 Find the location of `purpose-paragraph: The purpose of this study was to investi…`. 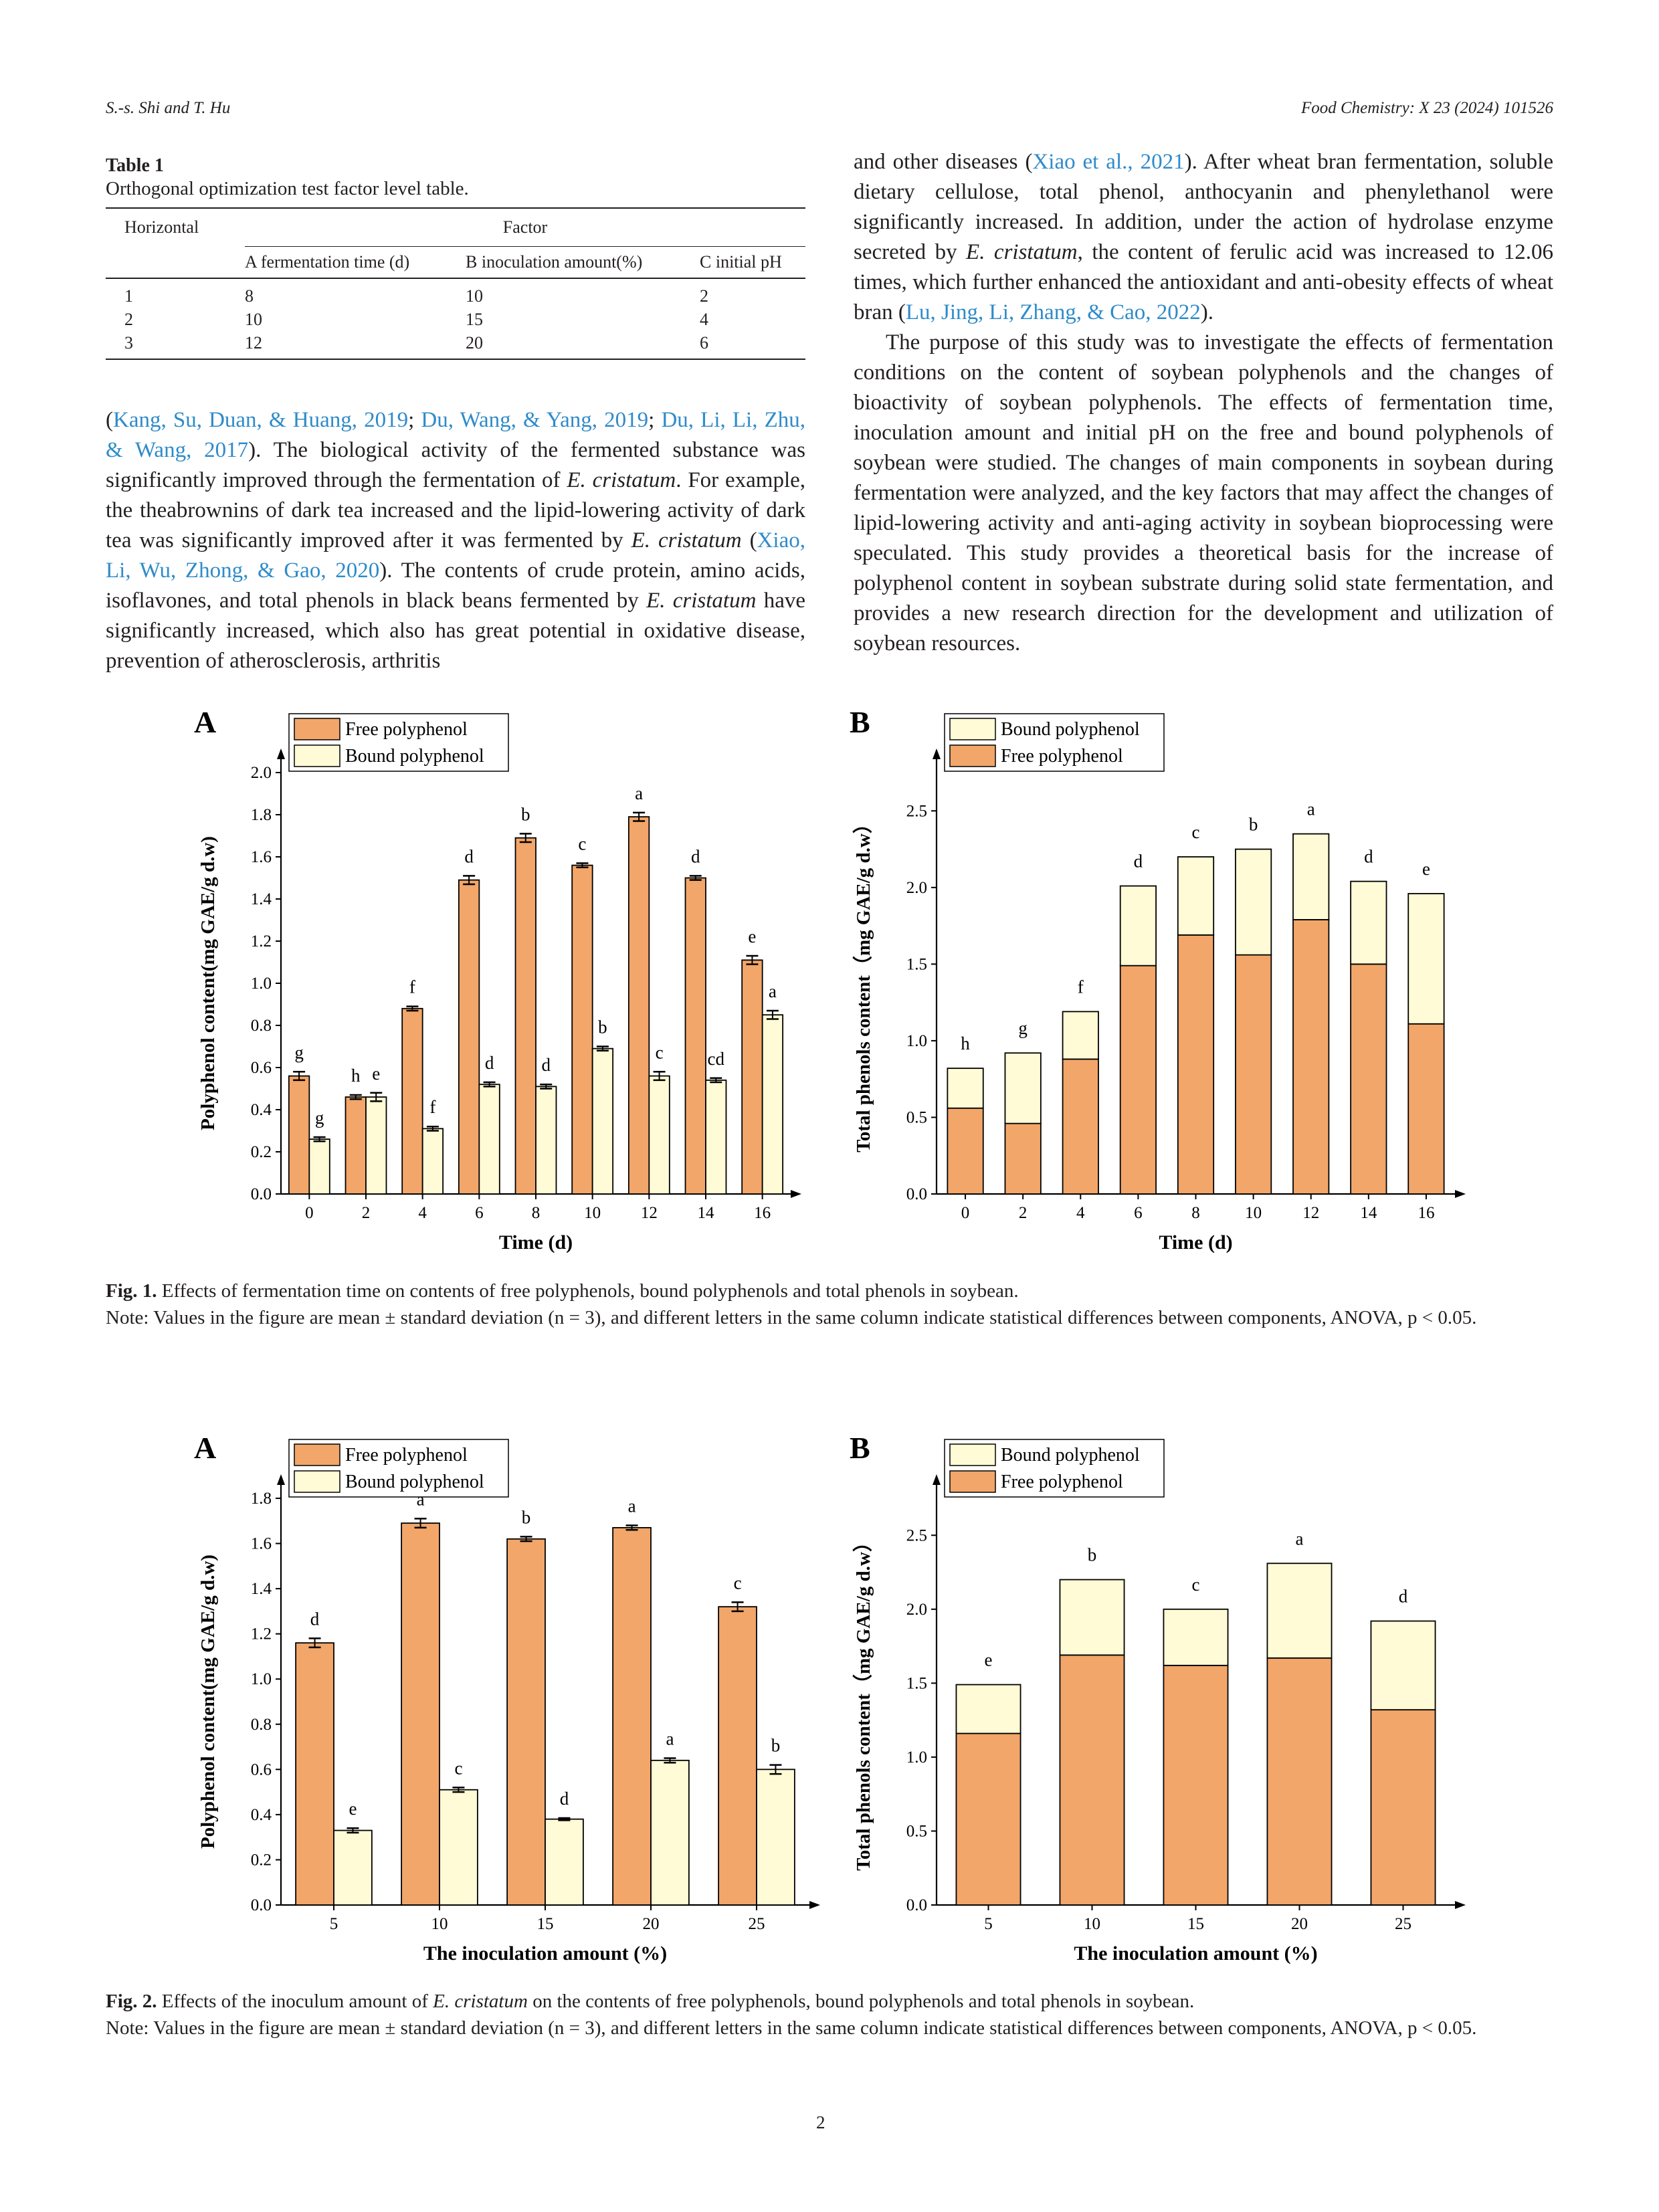

purpose-paragraph: The purpose of this study was to investi… is located at coordinates (1203, 493).